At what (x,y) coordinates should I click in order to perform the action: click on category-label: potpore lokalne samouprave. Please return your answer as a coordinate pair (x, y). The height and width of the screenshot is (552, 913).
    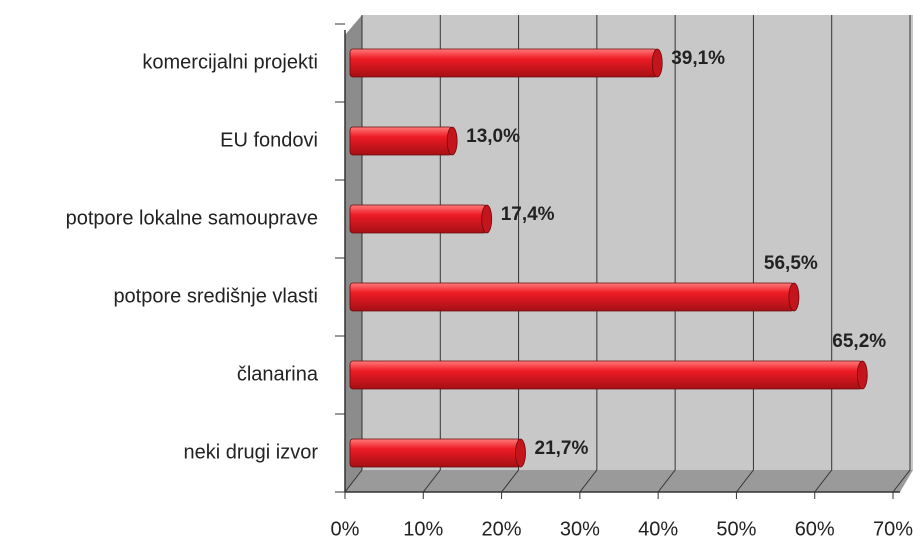
    Looking at the image, I should click on (192, 218).